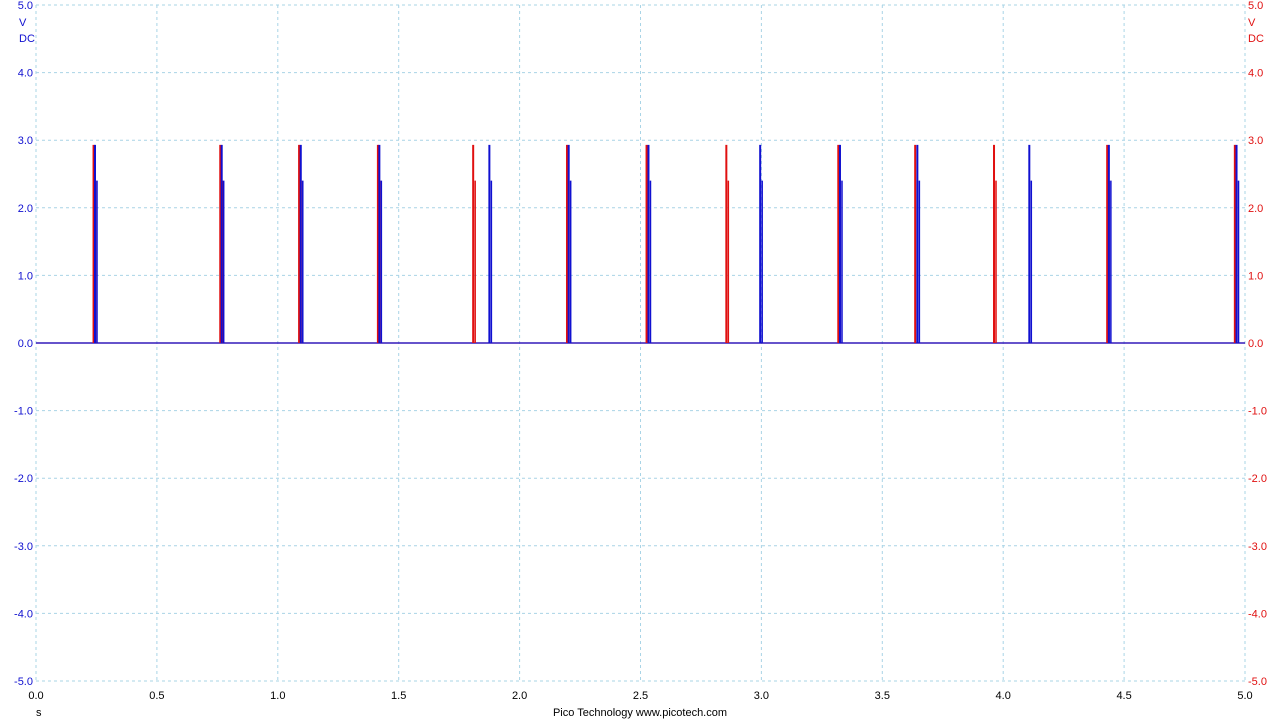 Image resolution: width=1280 pixels, height=720 pixels. Describe the element at coordinates (1255, 276) in the screenshot. I see `right-tick-label: 1.0` at that location.